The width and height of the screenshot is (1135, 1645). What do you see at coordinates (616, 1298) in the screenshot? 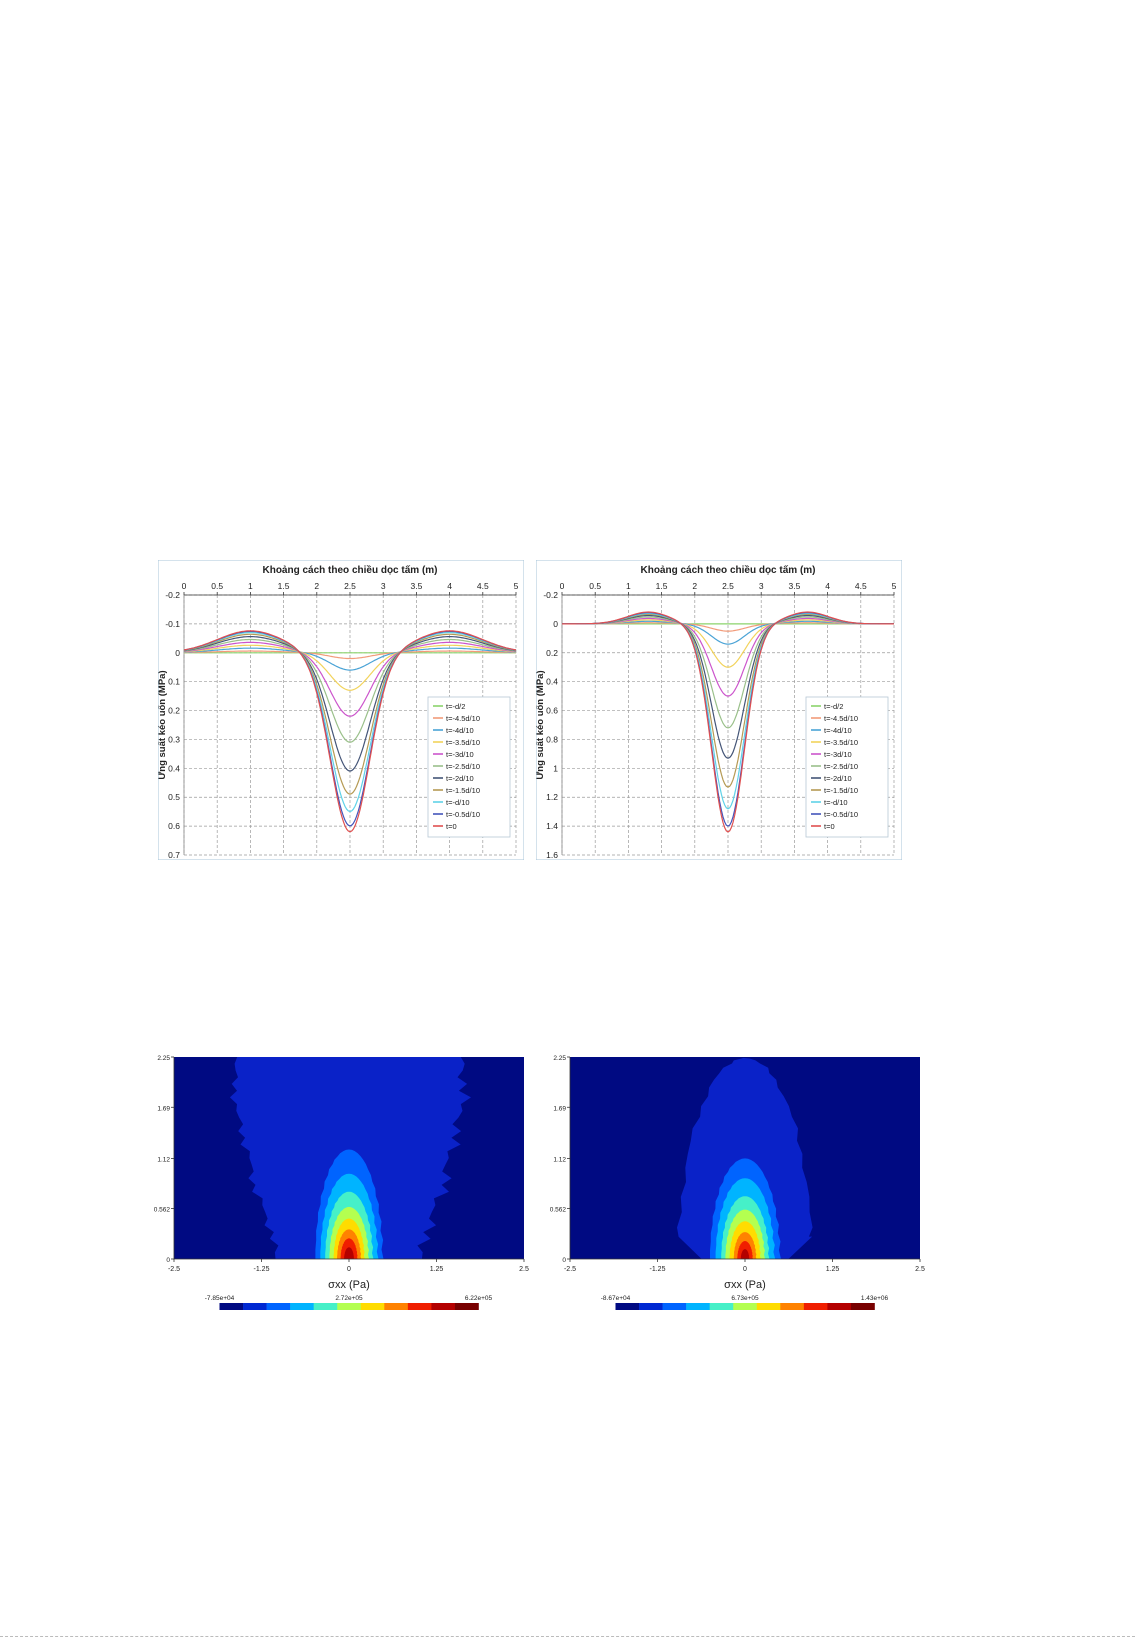
I see `colorbar-min-label: -8.67e+04` at bounding box center [616, 1298].